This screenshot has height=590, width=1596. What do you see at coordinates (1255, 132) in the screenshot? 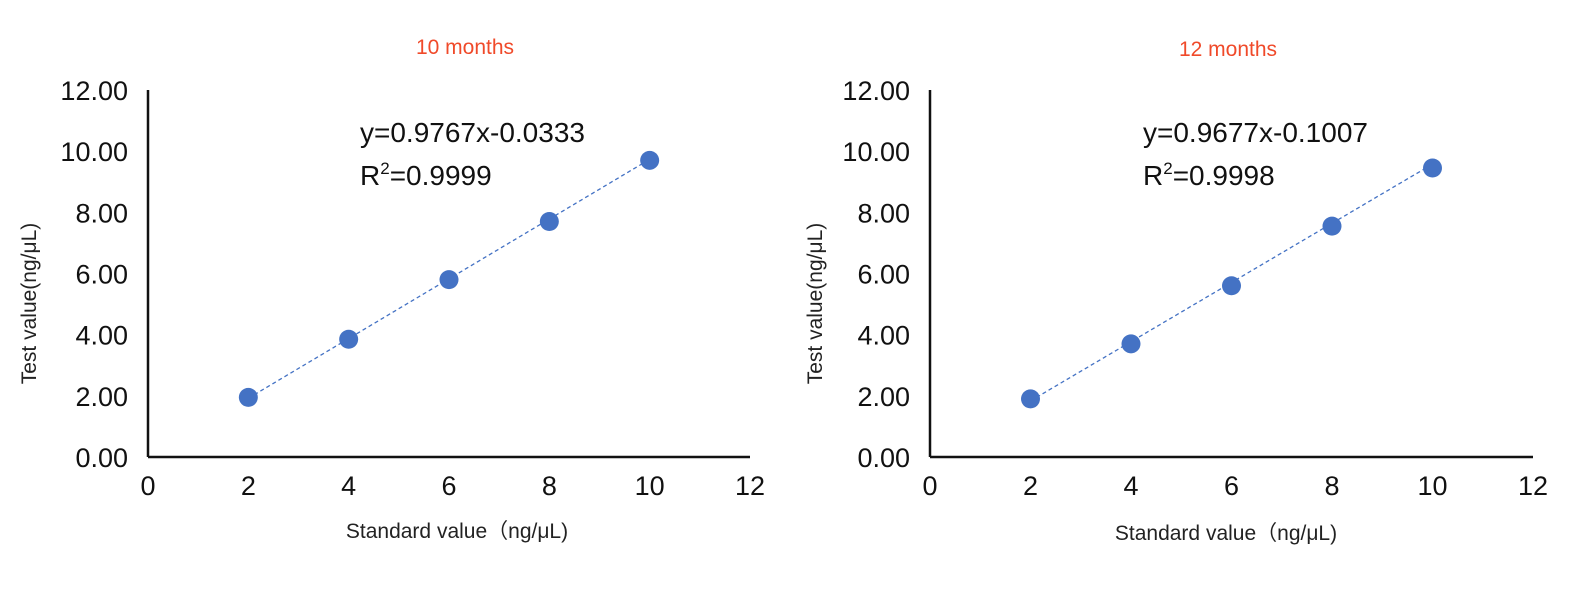
I see `trendline-equation: y=0.9677x-0.1007` at bounding box center [1255, 132].